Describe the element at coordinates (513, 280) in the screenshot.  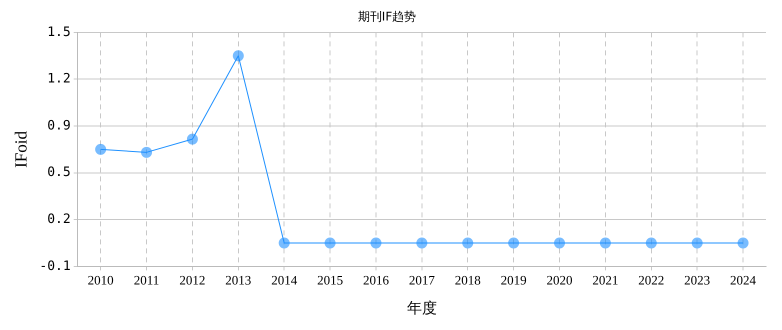
I see `x-tick-label: 2019` at that location.